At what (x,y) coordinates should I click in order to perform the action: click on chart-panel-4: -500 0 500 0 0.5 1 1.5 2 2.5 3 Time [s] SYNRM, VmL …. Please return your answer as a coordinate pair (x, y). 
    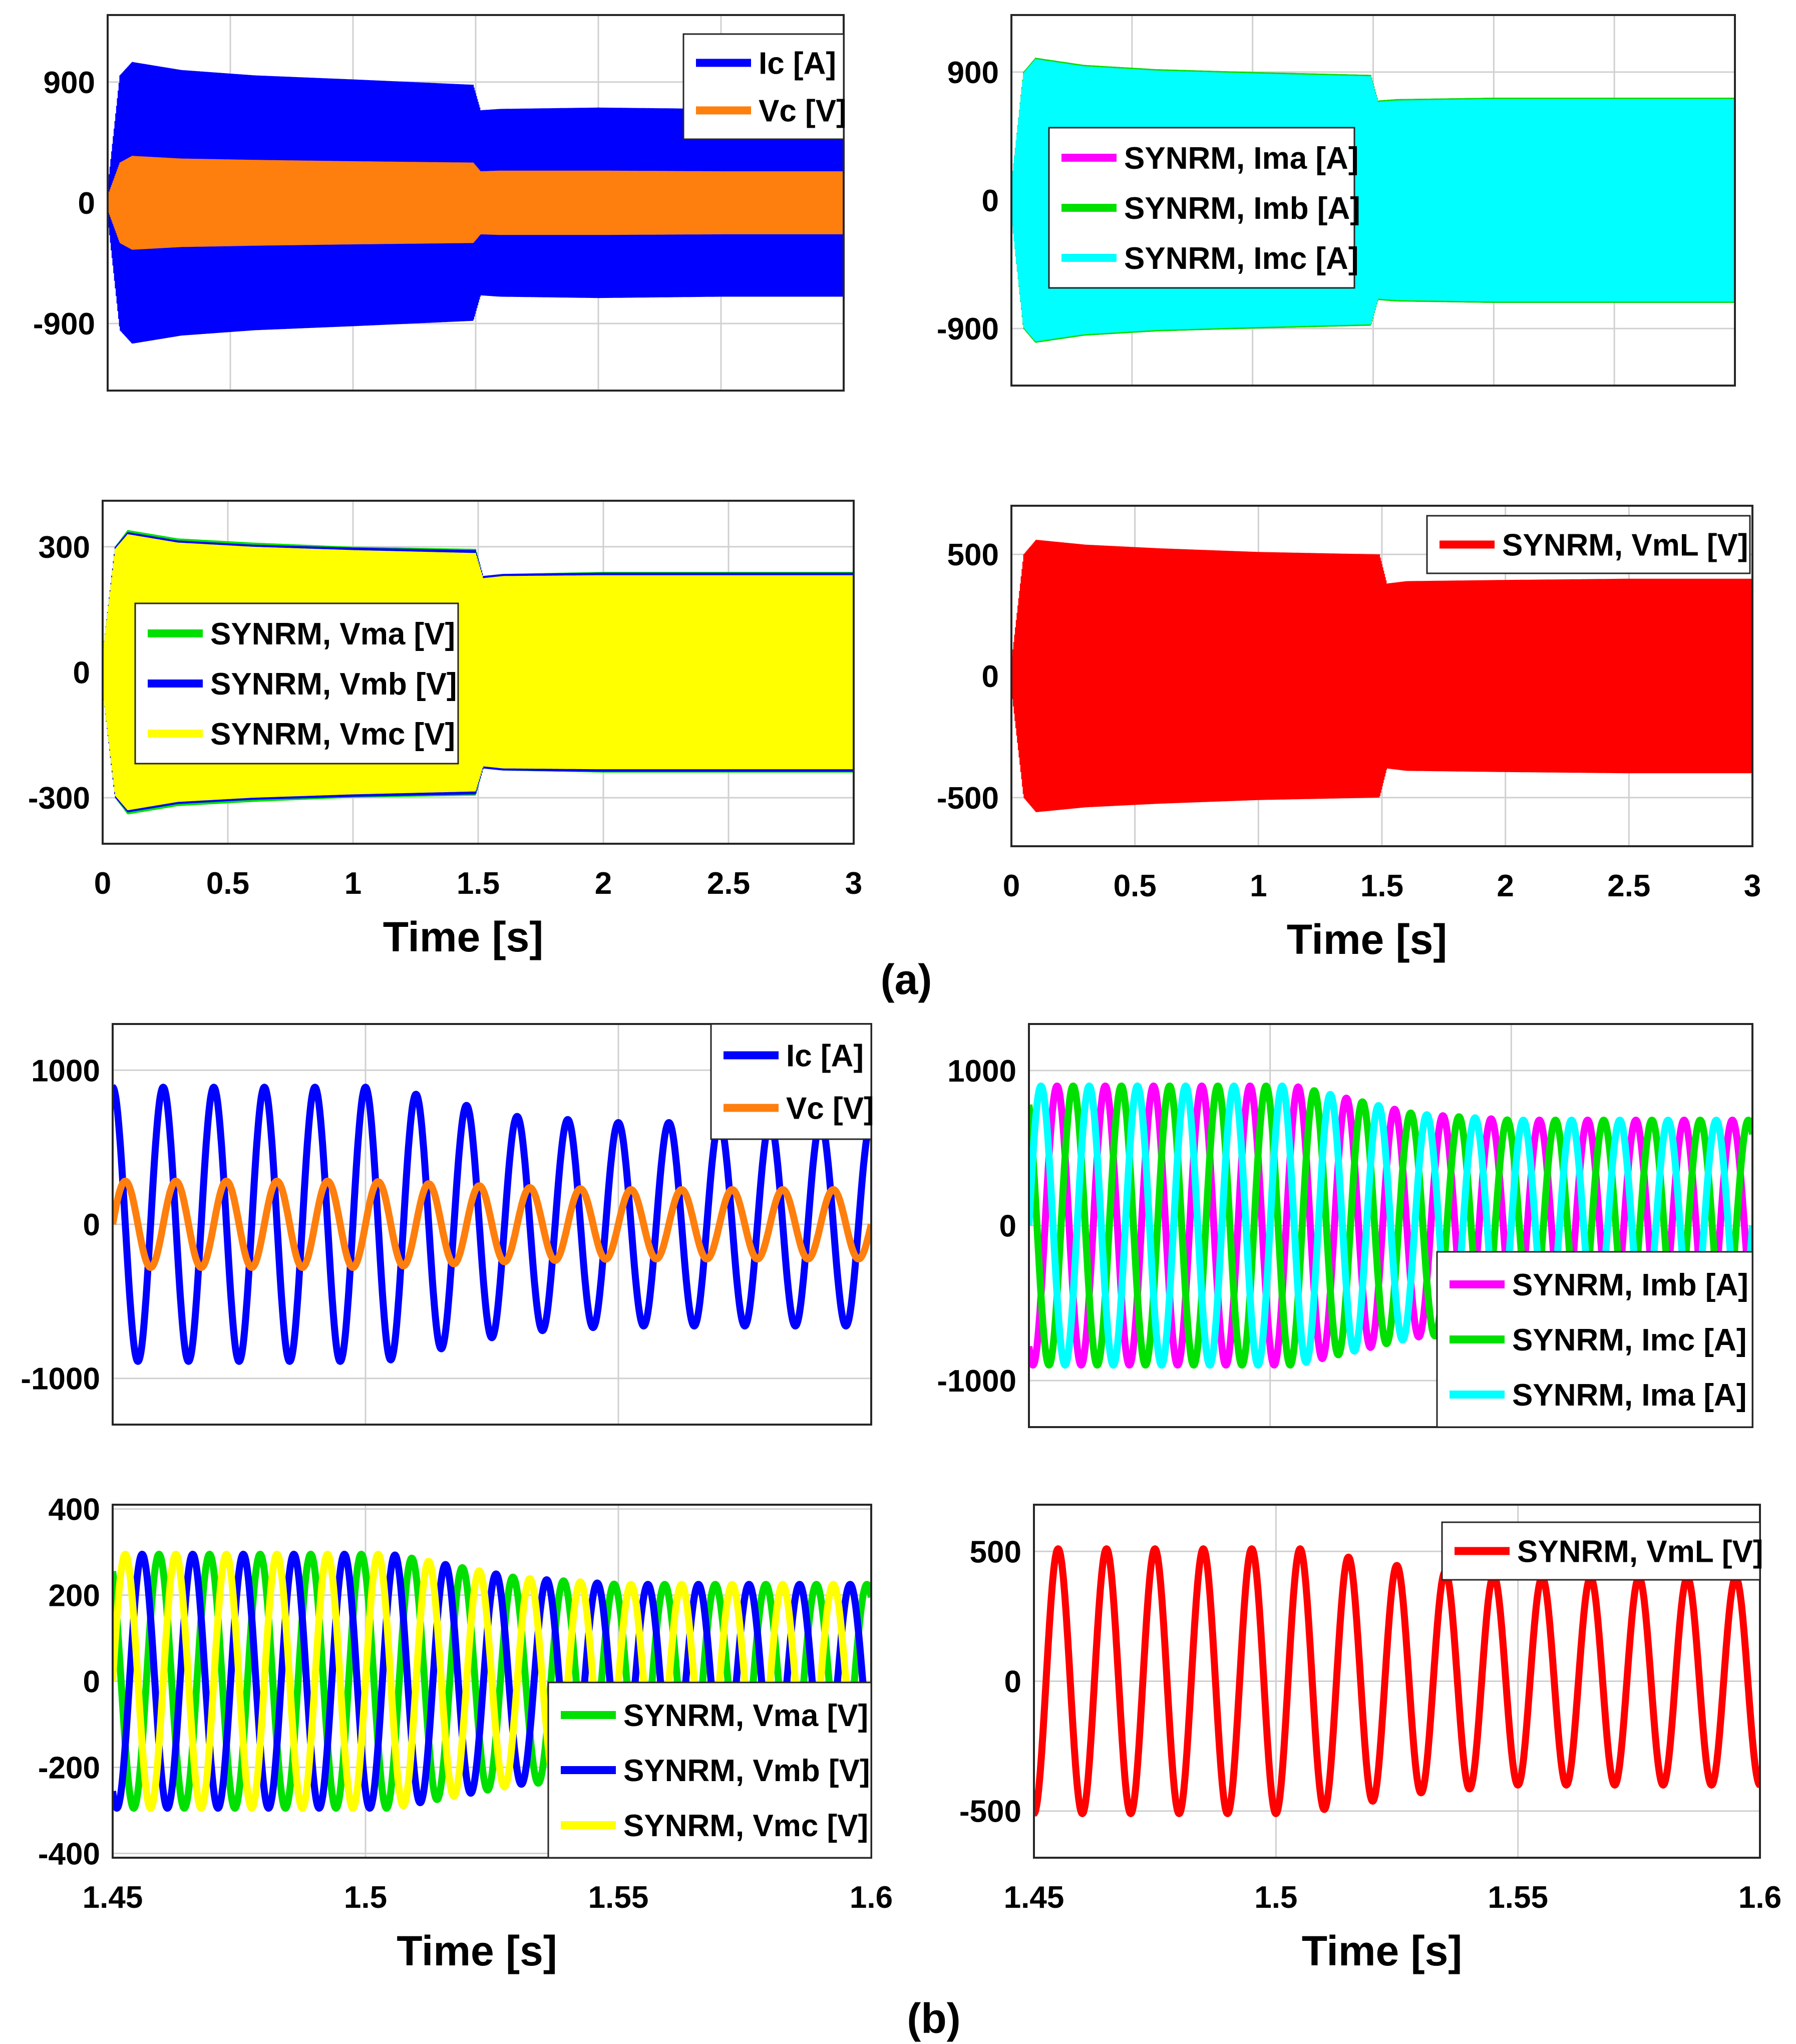
    Looking at the image, I should click on (1349, 734).